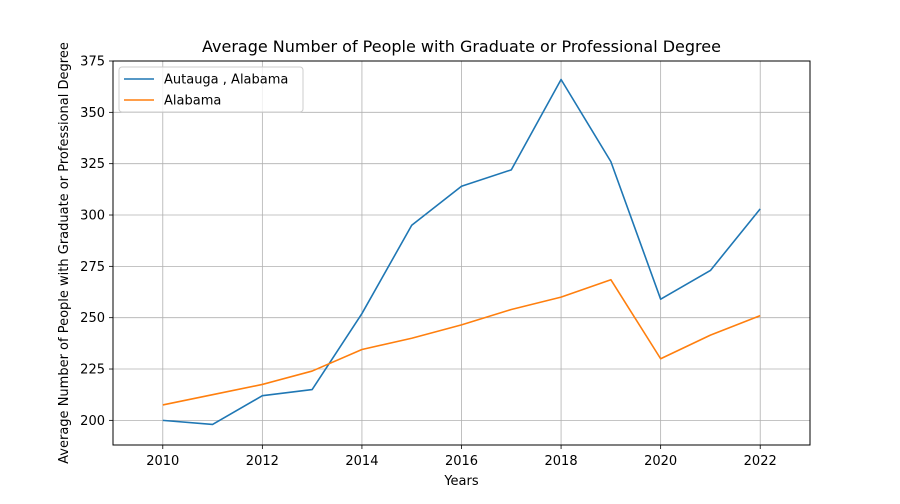 Image resolution: width=900 pixels, height=504 pixels. What do you see at coordinates (92, 318) in the screenshot?
I see `y-tick-label: 250` at bounding box center [92, 318].